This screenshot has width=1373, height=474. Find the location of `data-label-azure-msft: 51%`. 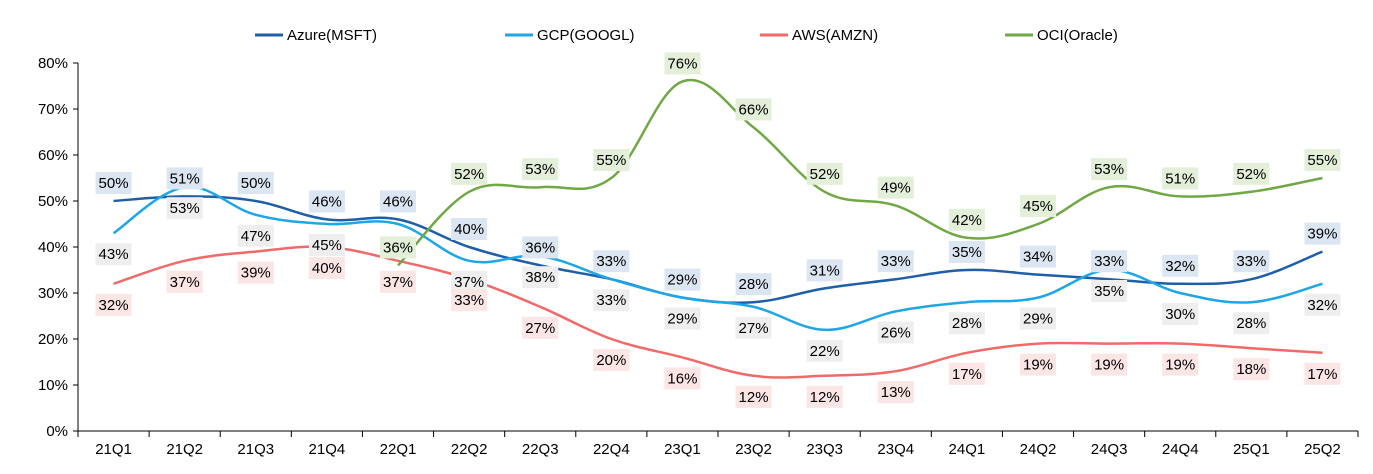

data-label-azure-msft: 51% is located at coordinates (184, 178).